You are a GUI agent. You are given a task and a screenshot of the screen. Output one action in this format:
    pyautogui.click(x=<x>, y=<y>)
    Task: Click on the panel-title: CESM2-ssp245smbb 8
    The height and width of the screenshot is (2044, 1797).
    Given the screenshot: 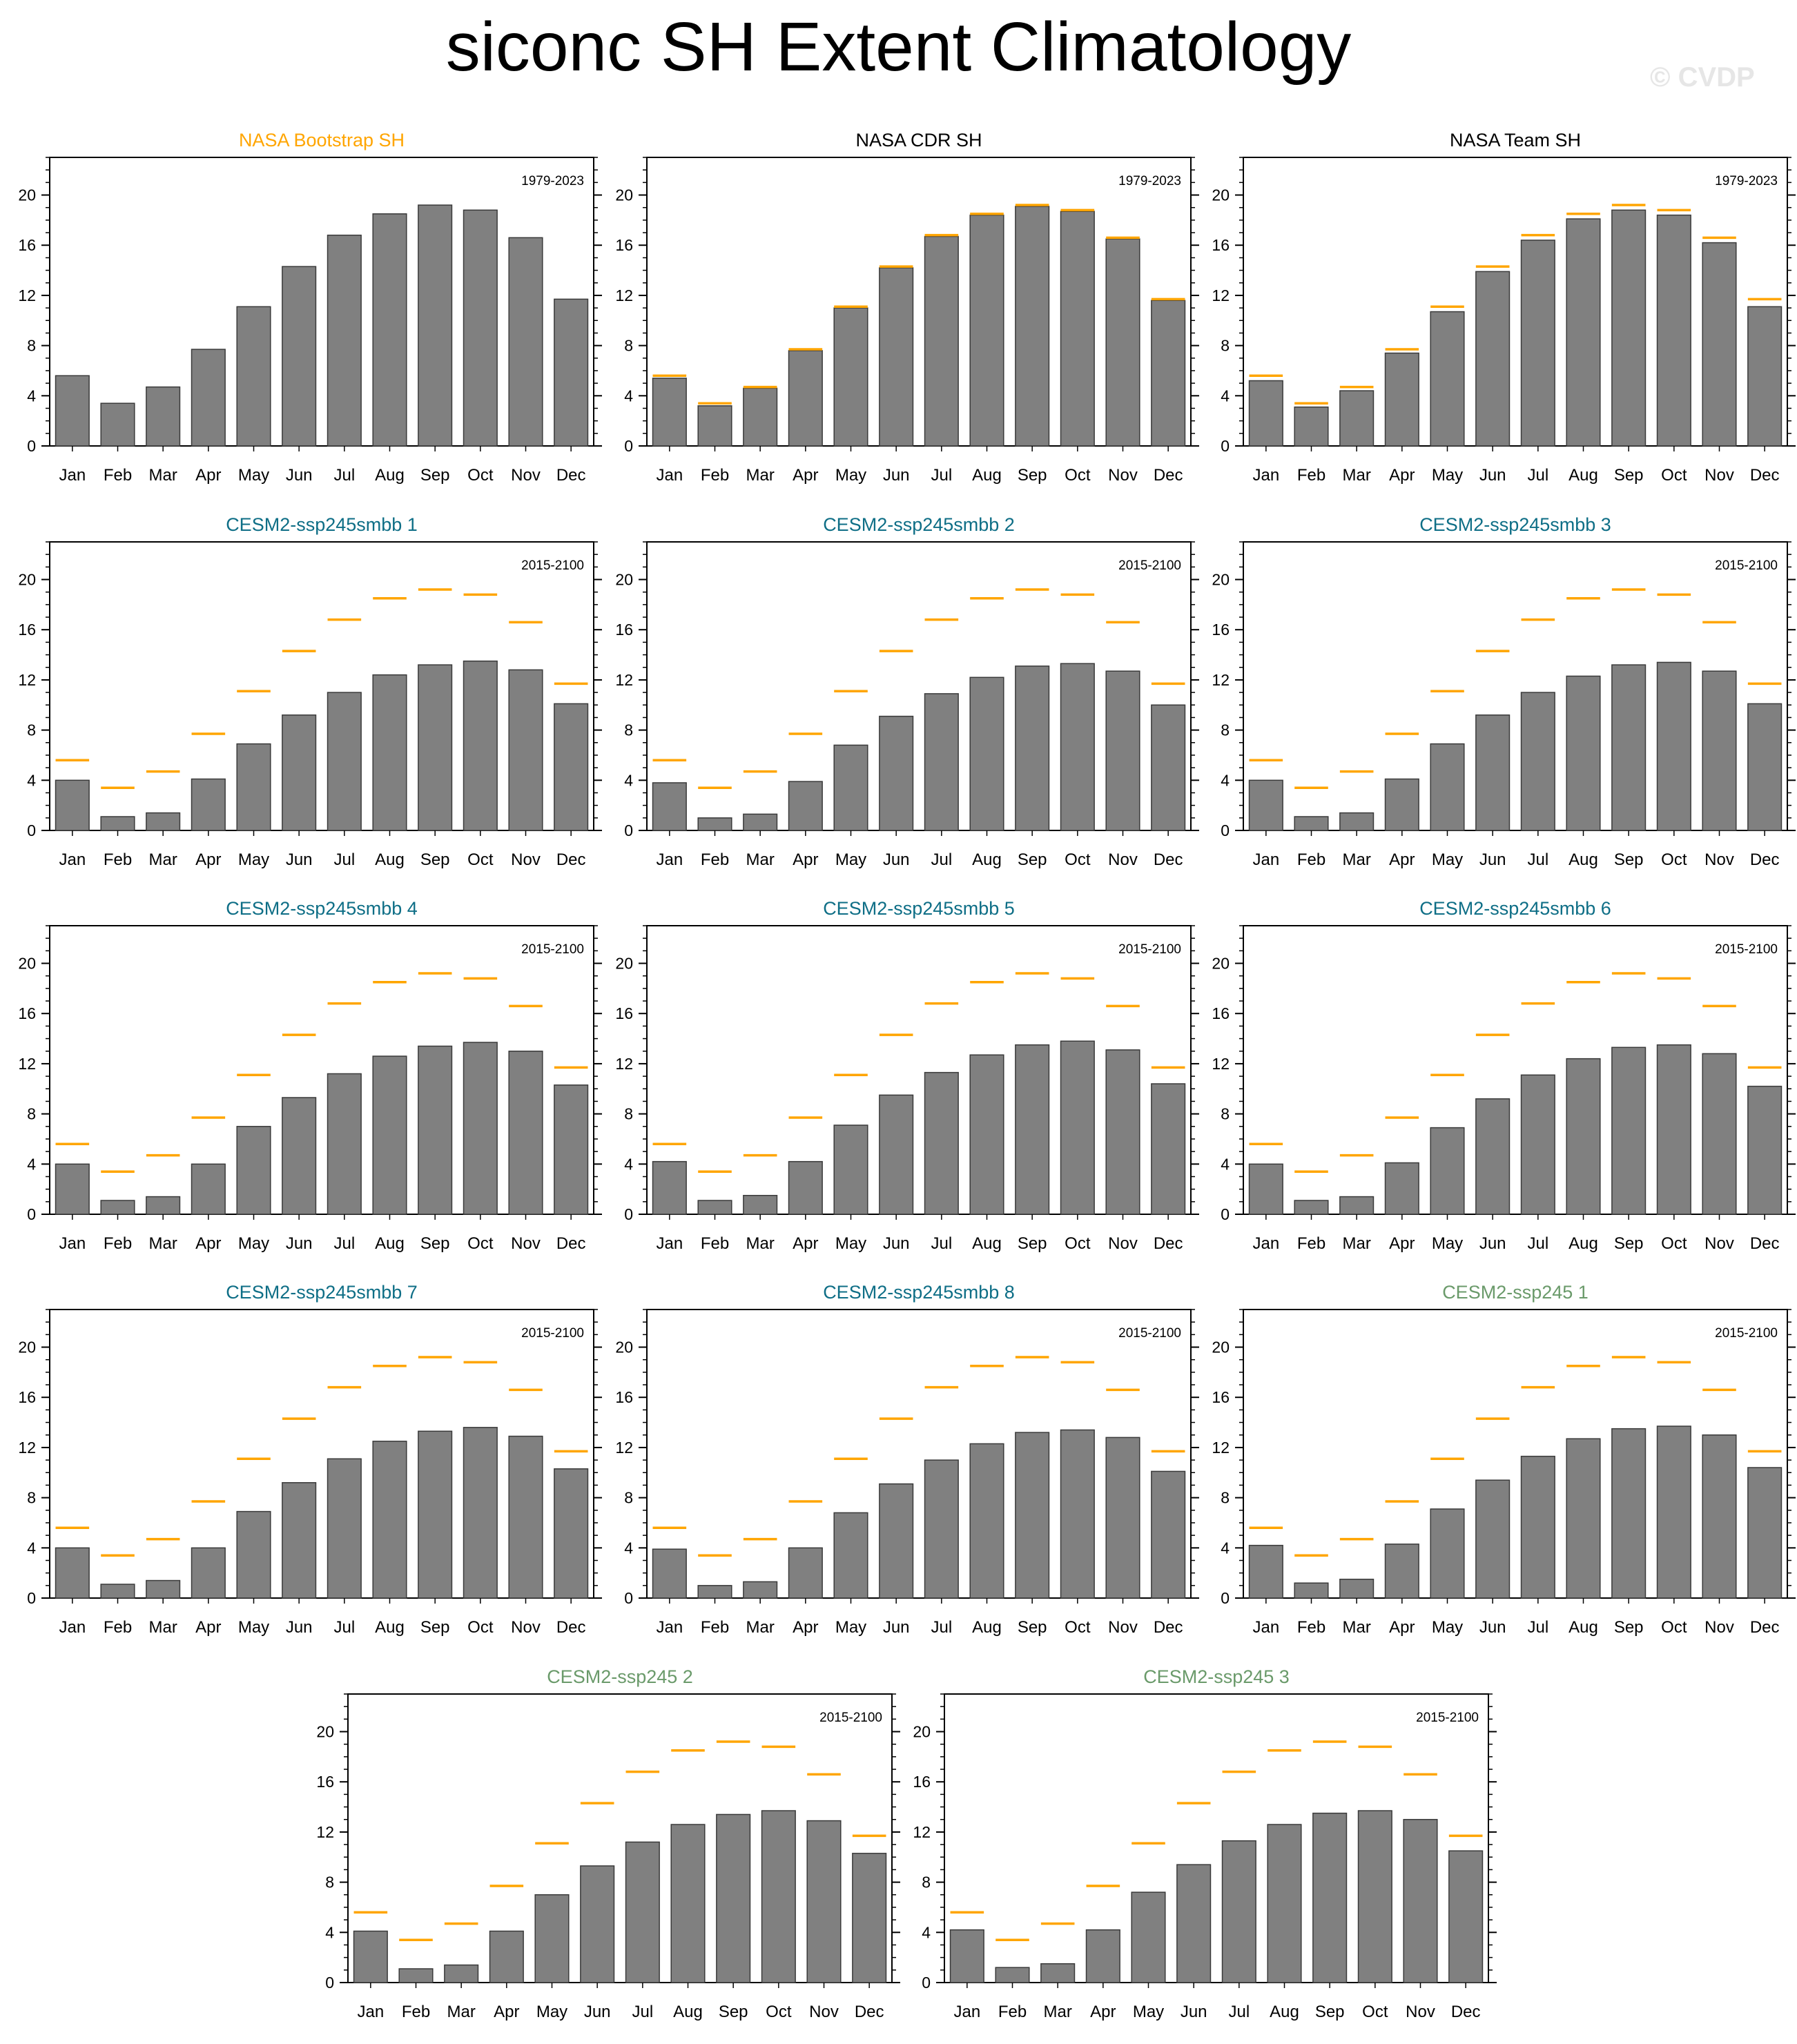 What is the action you would take?
    pyautogui.click(x=919, y=1292)
    